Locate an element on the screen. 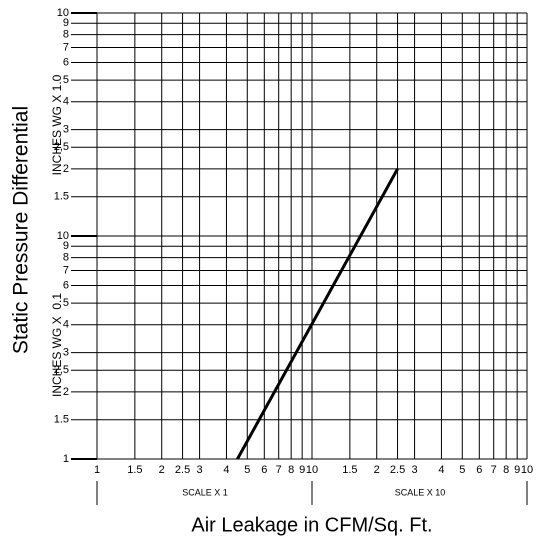 The height and width of the screenshot is (539, 538). annotation: INCHES WG X 0.1 is located at coordinates (57, 345).